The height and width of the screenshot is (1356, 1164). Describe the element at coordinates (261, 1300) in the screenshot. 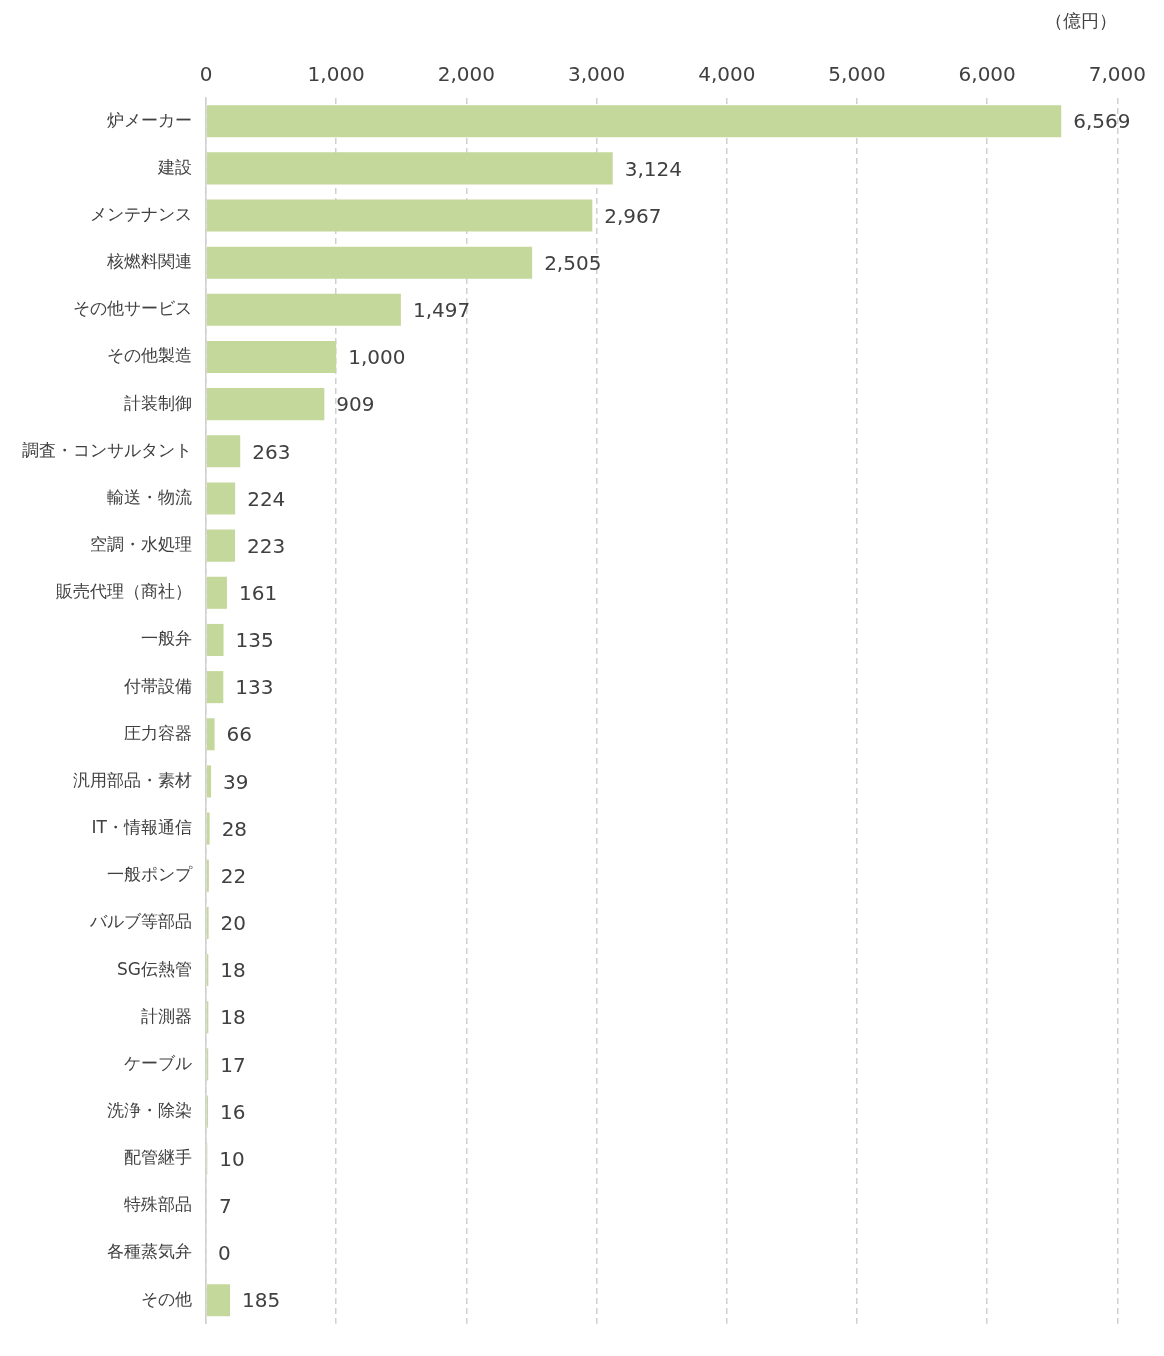

I see `data-label: 185` at that location.